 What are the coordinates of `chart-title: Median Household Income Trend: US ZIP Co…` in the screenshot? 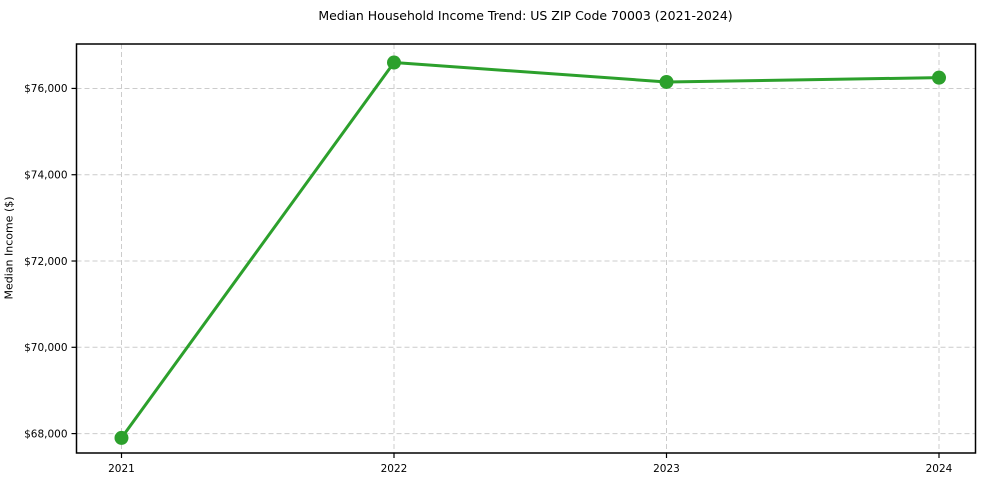 It's located at (525, 15).